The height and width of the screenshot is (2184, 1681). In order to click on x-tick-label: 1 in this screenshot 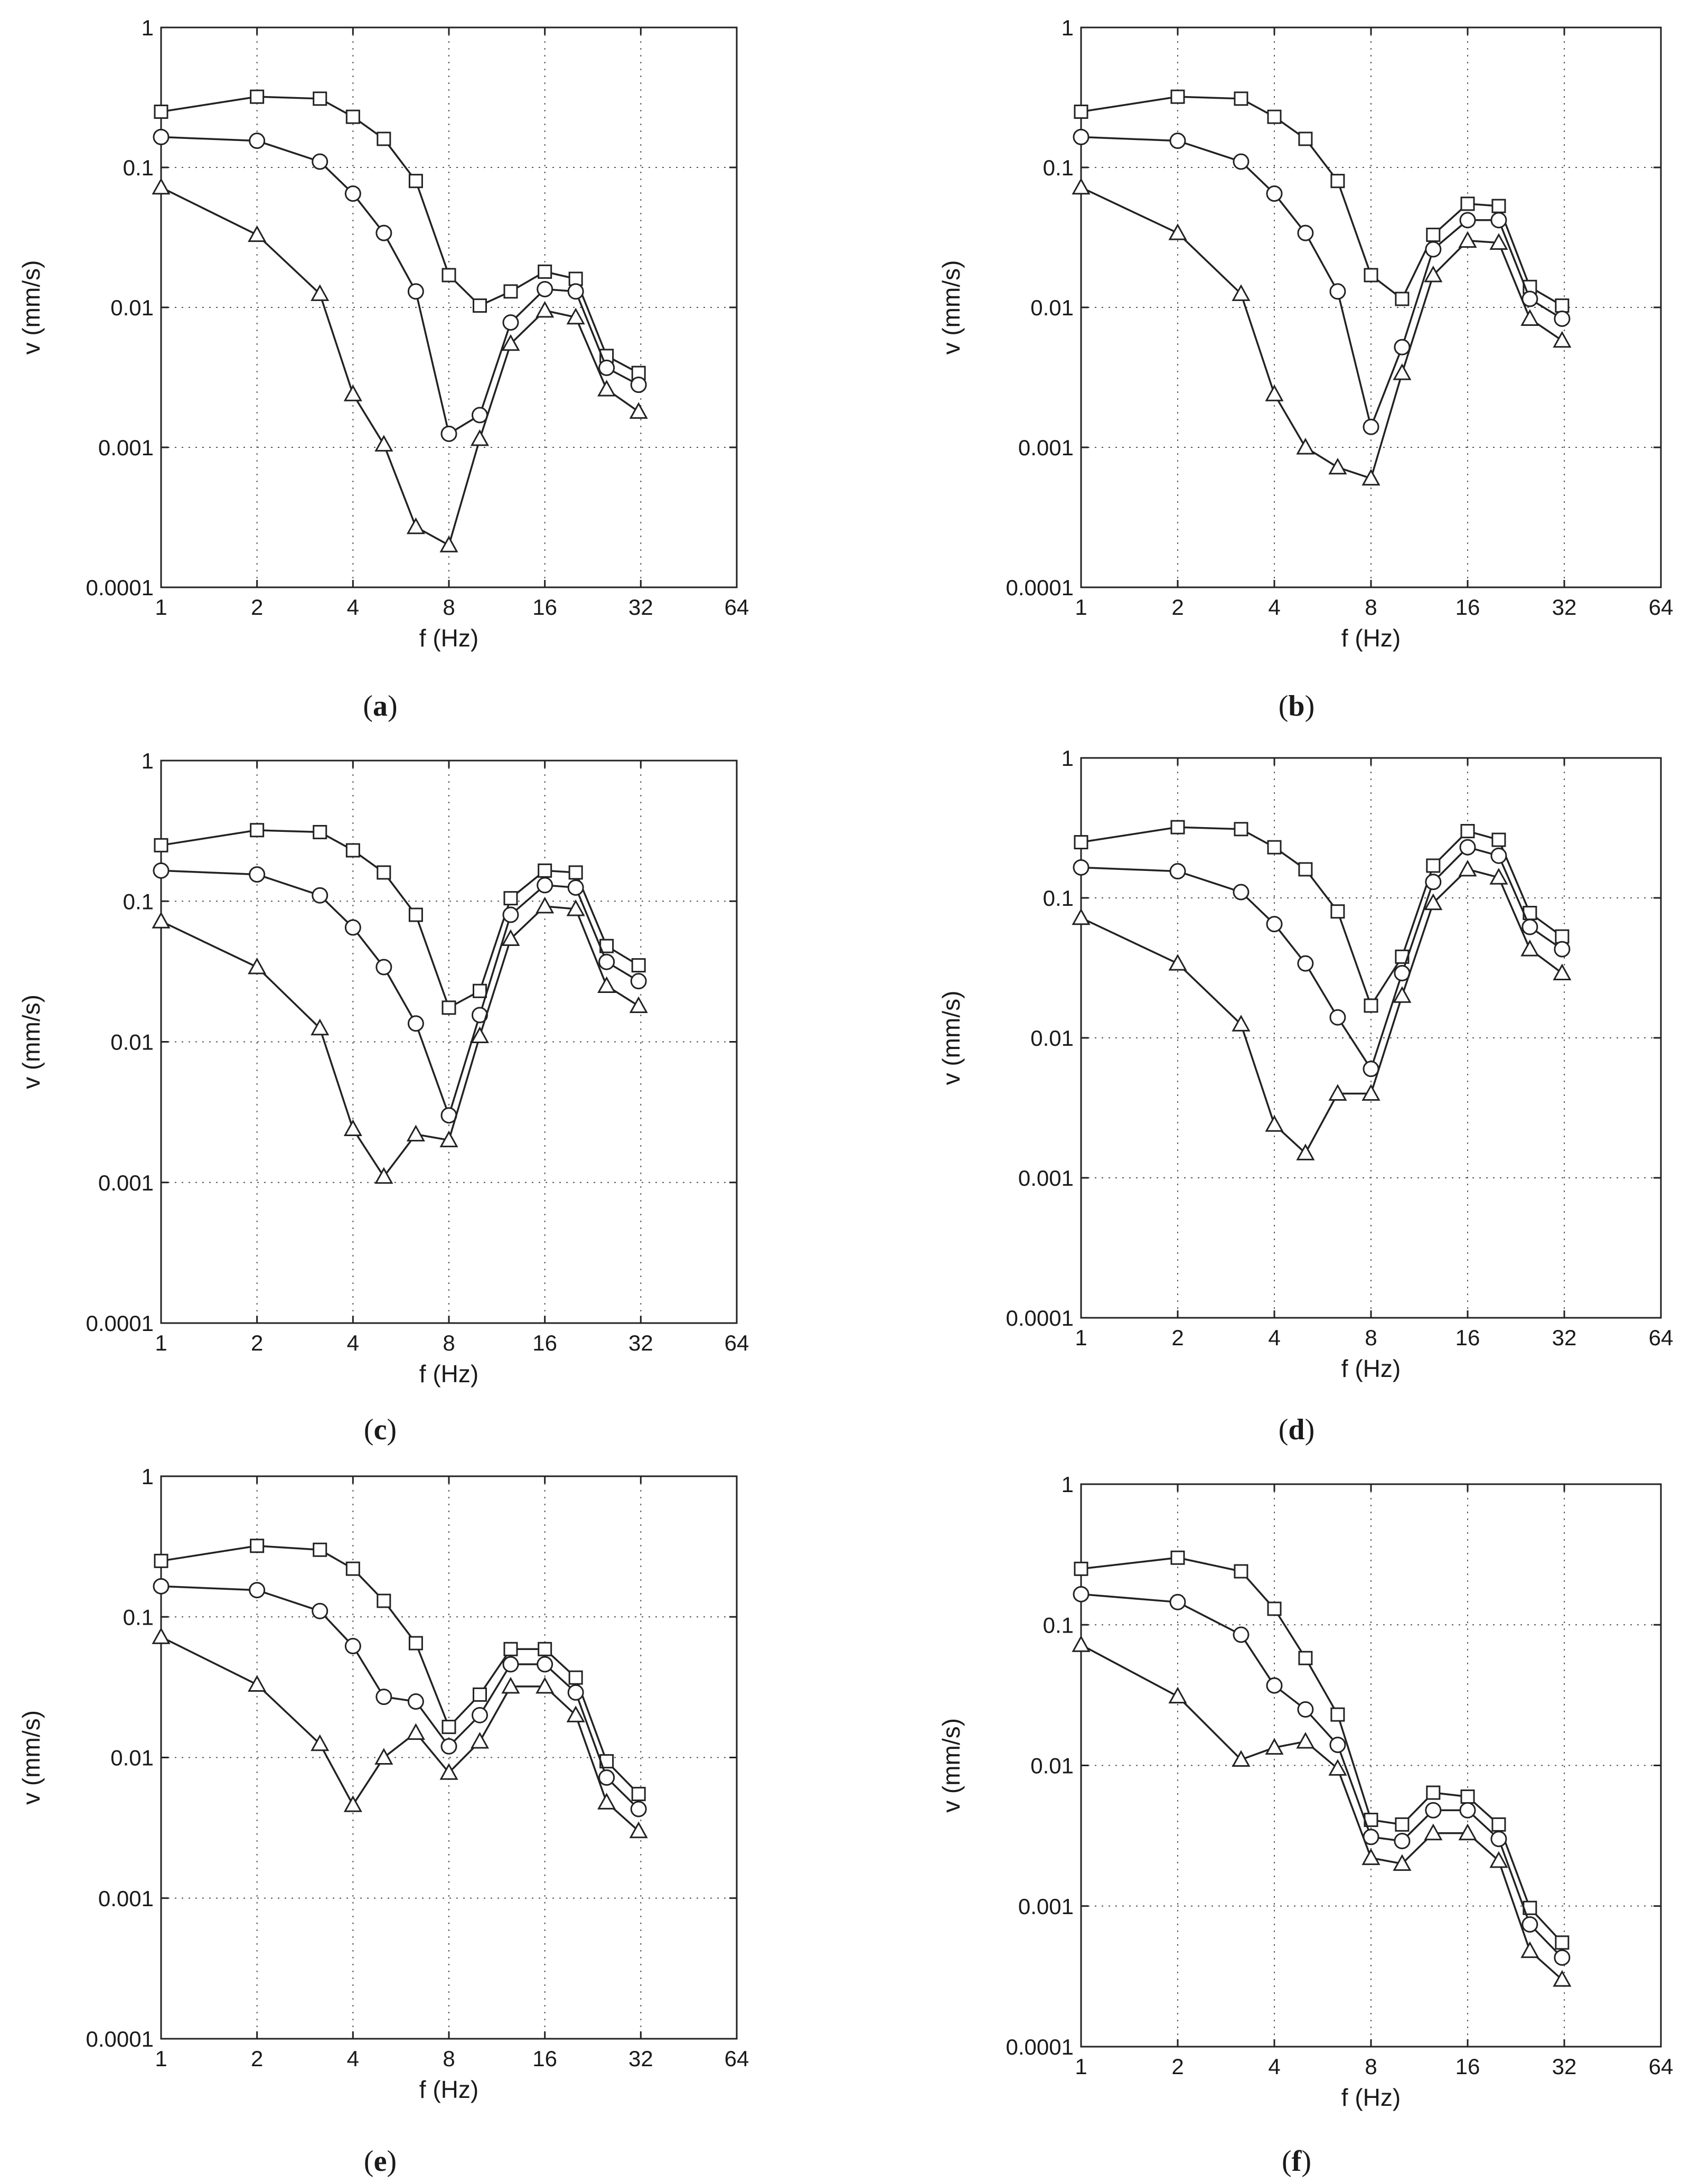, I will do `click(161, 1343)`.